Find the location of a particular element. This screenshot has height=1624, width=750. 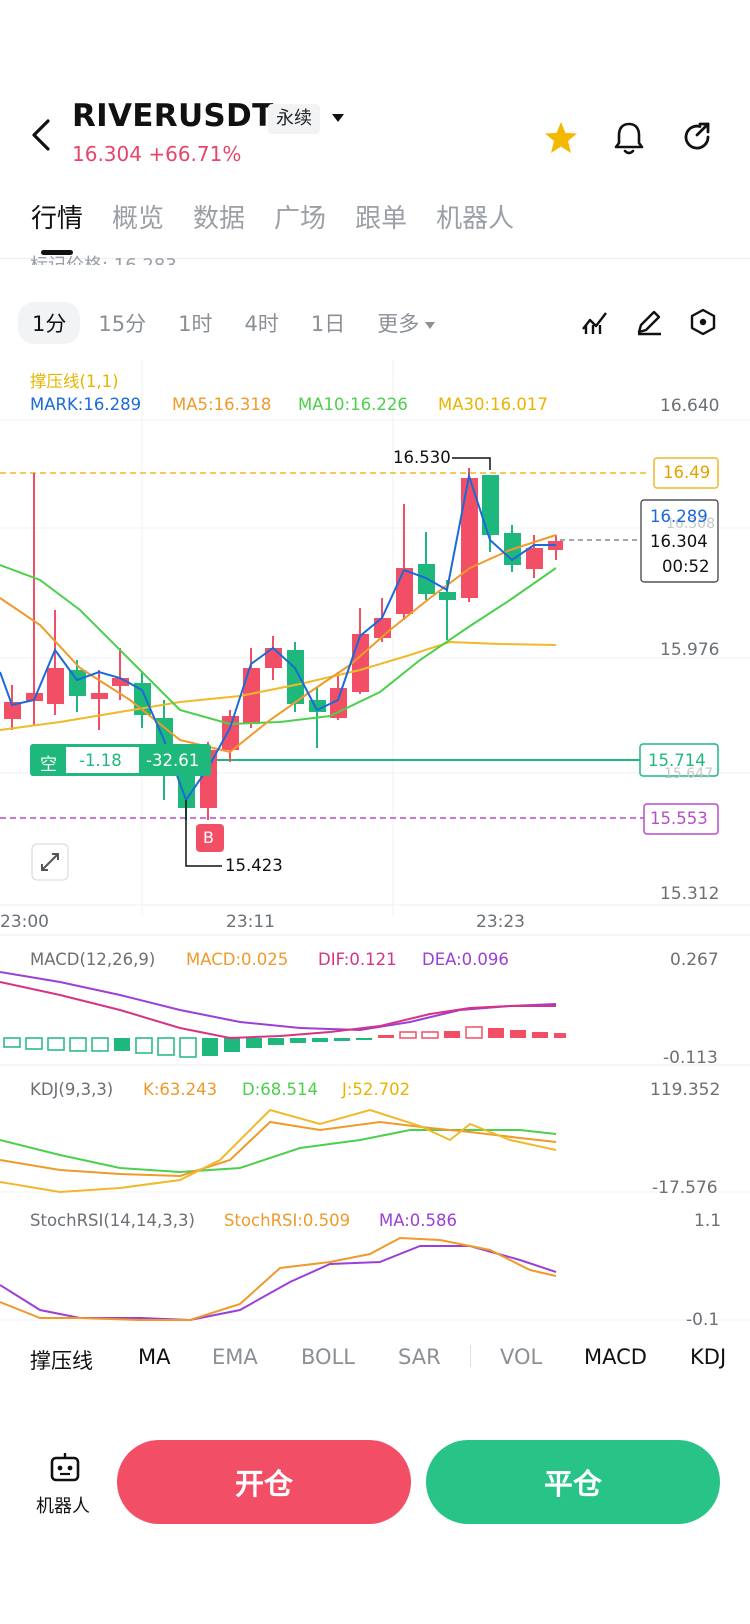

kdj-title: KDJ(9,3,3) is located at coordinates (72, 1089).